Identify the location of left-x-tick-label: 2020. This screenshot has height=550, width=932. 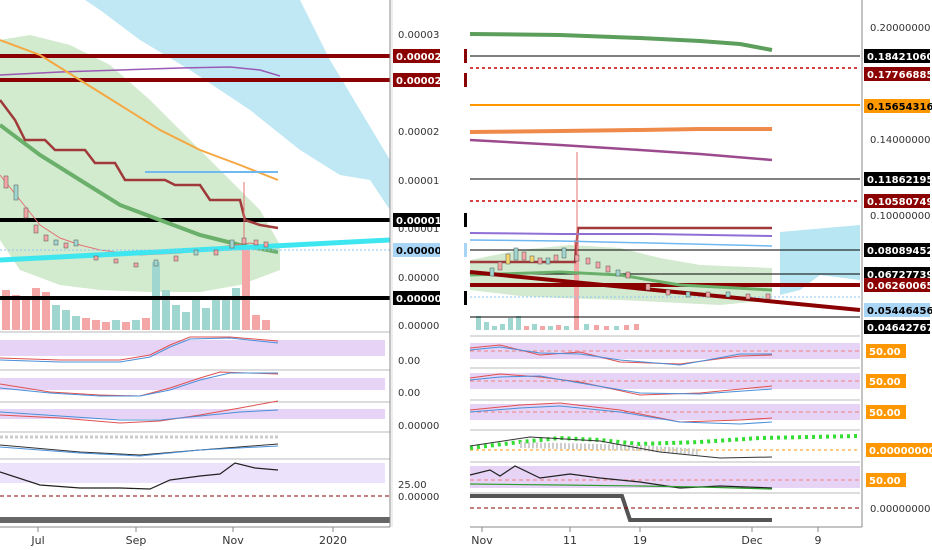
(333, 540).